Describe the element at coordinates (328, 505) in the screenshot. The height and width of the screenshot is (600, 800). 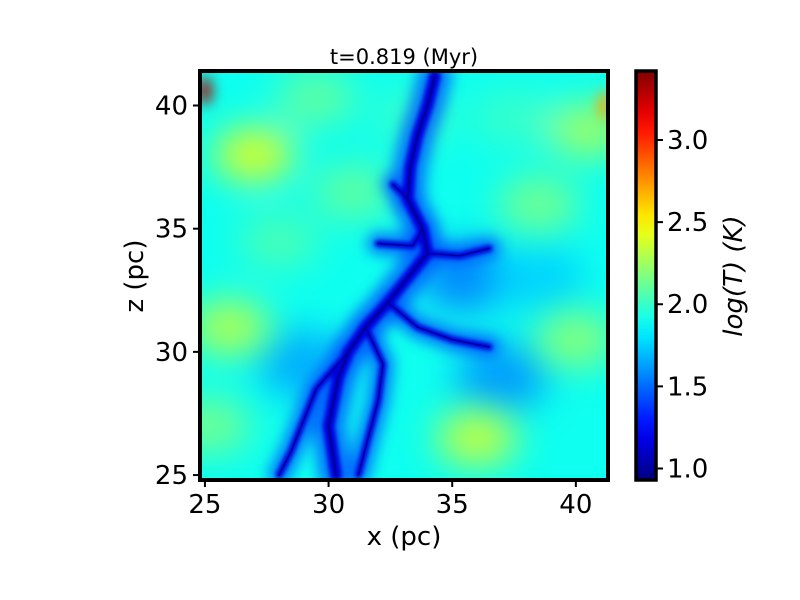
I see `x-tick-label: 30` at that location.